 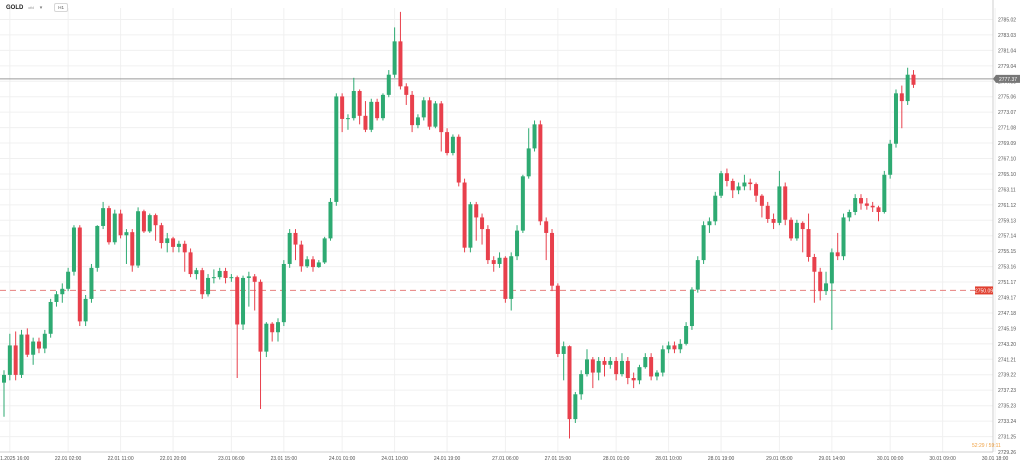 What do you see at coordinates (41, 7) in the screenshot?
I see `chevron-down-icon: ▾` at bounding box center [41, 7].